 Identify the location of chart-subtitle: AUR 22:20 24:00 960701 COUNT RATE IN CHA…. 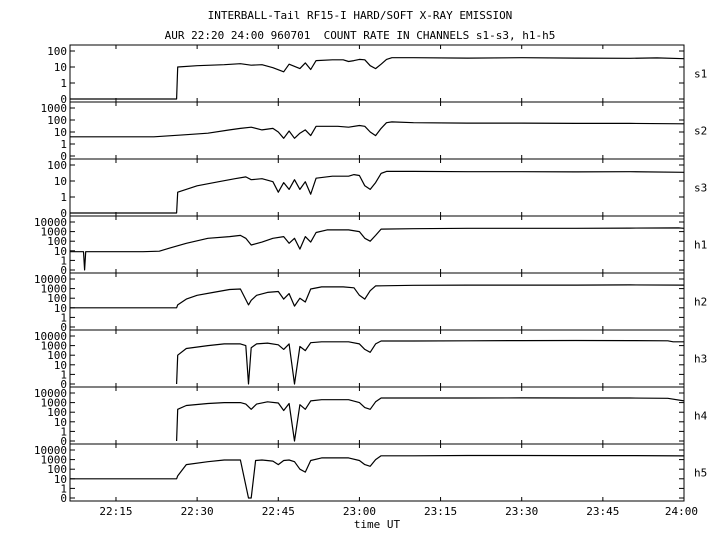
(360, 35).